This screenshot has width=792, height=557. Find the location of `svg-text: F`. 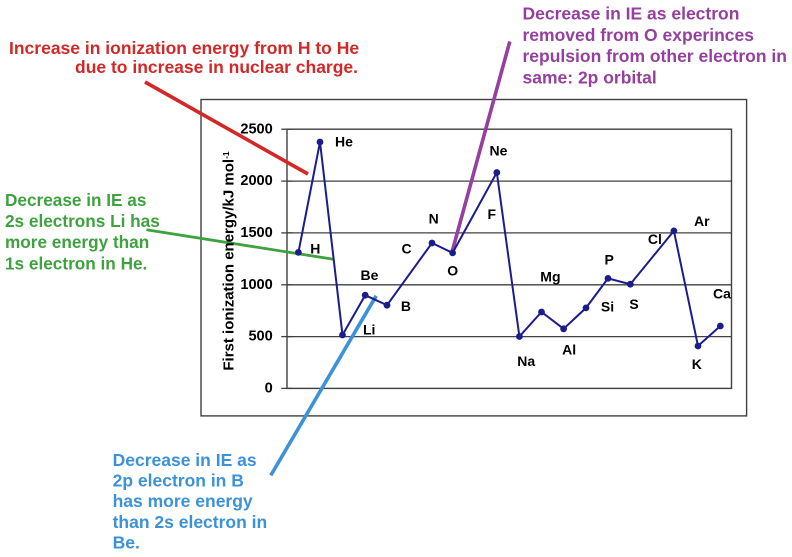

svg-text: F is located at coordinates (492, 214).